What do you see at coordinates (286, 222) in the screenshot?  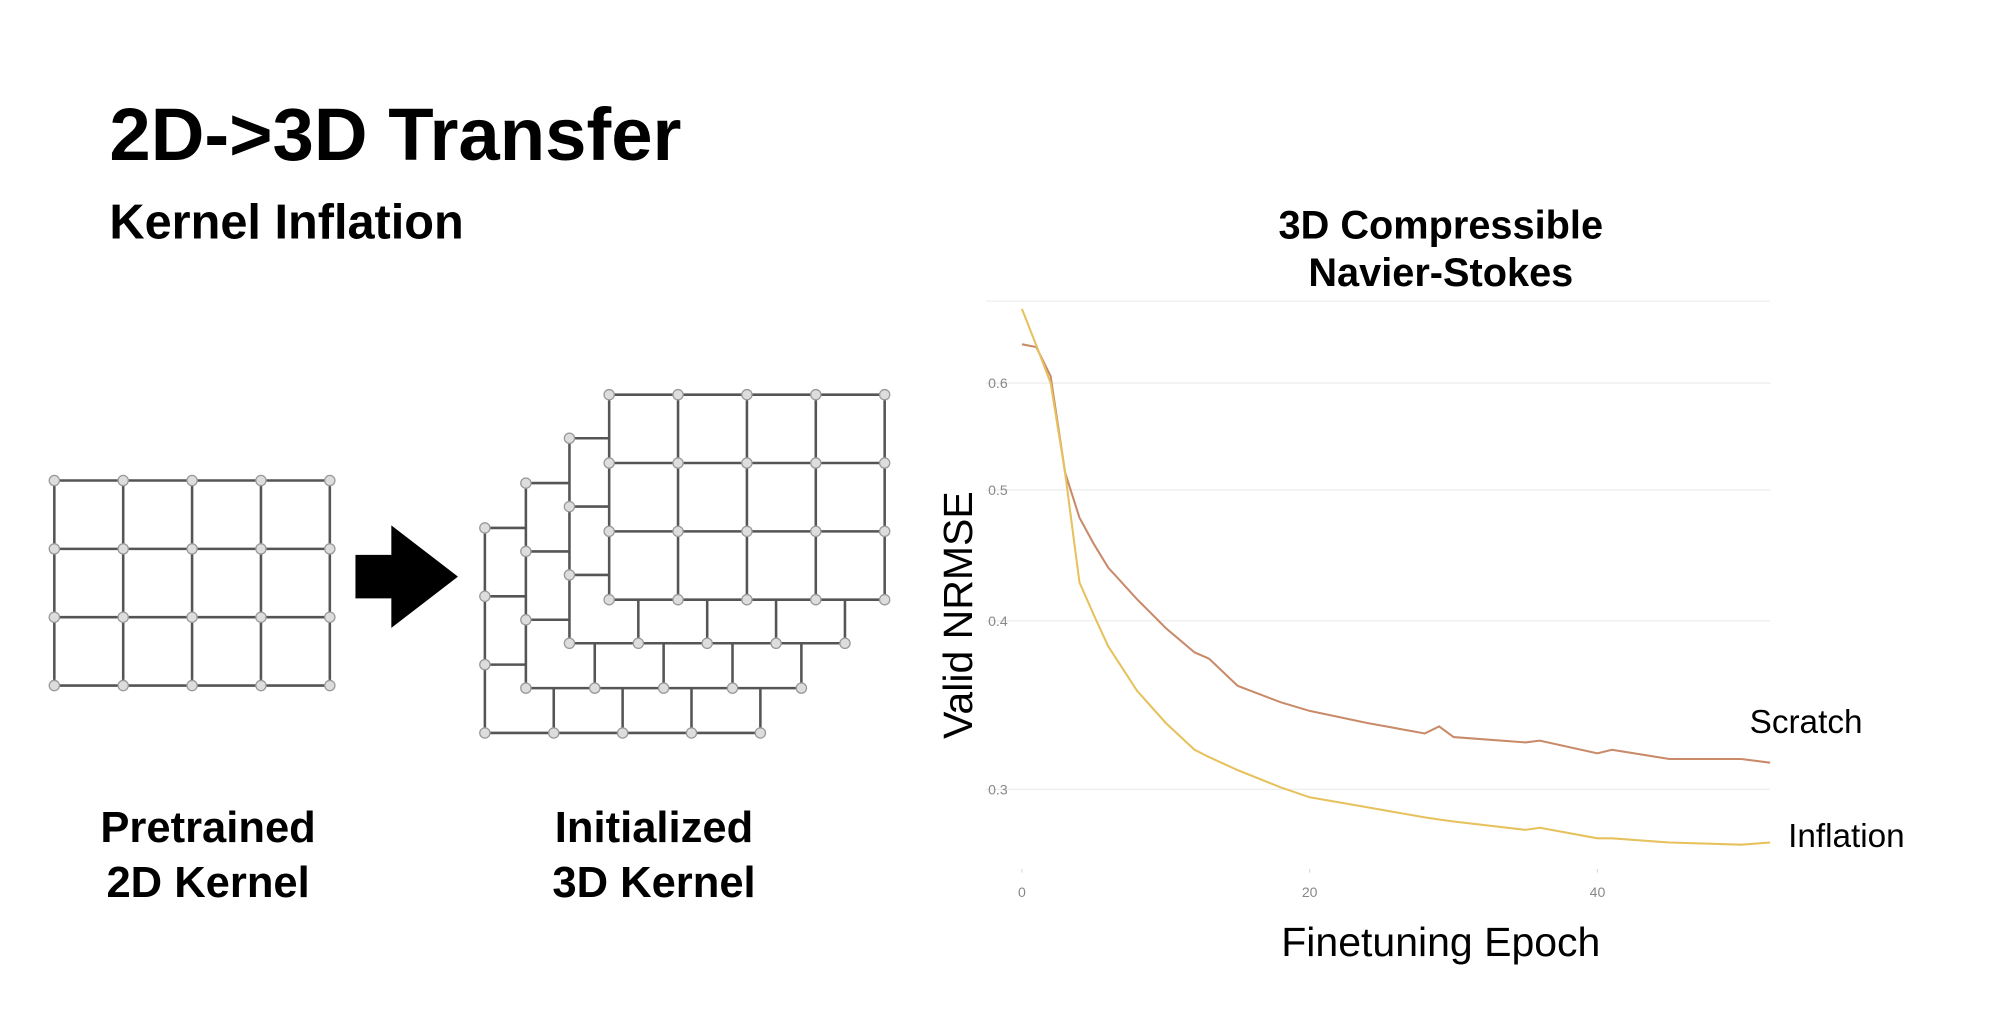 I see `slide-subtitle: Kernel Inflation` at bounding box center [286, 222].